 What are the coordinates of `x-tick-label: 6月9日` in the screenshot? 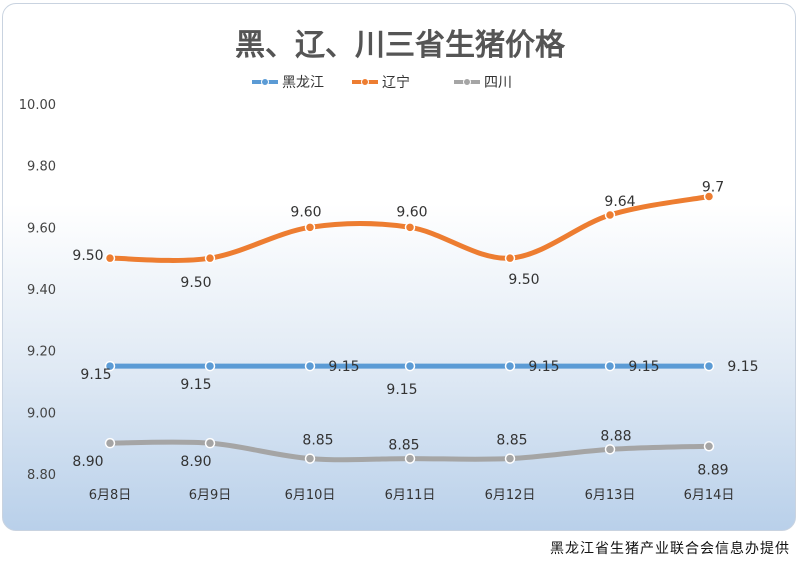 It's located at (210, 495).